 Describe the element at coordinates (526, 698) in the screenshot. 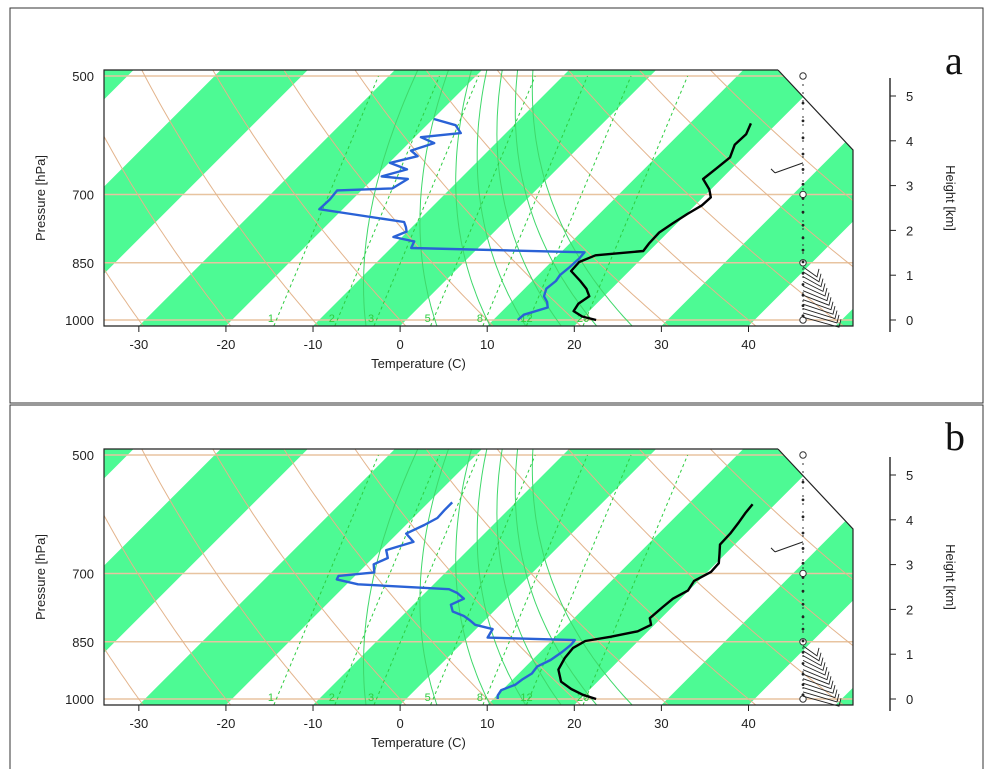

I see `mixing-ratio-label: 12` at that location.